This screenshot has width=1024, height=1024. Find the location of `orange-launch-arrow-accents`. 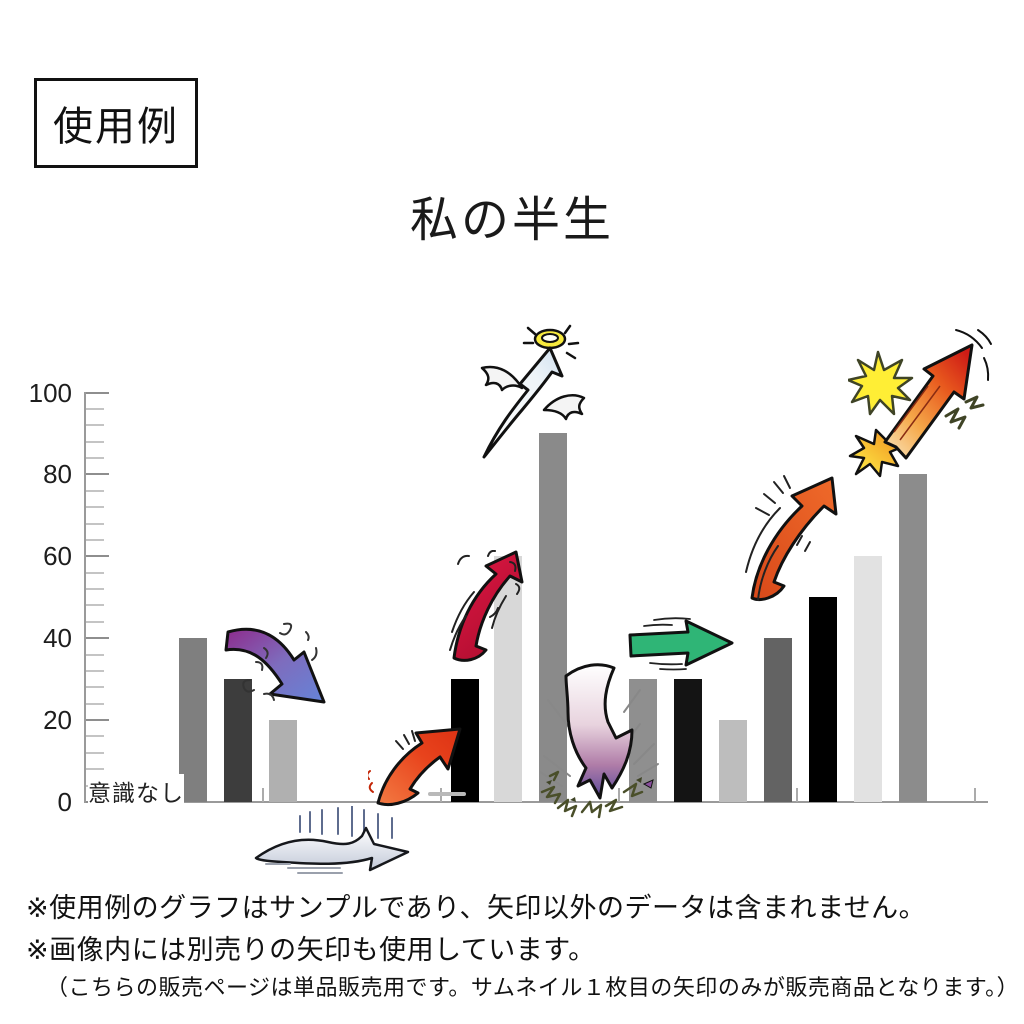

orange-launch-arrow-accents is located at coordinates (405, 740).